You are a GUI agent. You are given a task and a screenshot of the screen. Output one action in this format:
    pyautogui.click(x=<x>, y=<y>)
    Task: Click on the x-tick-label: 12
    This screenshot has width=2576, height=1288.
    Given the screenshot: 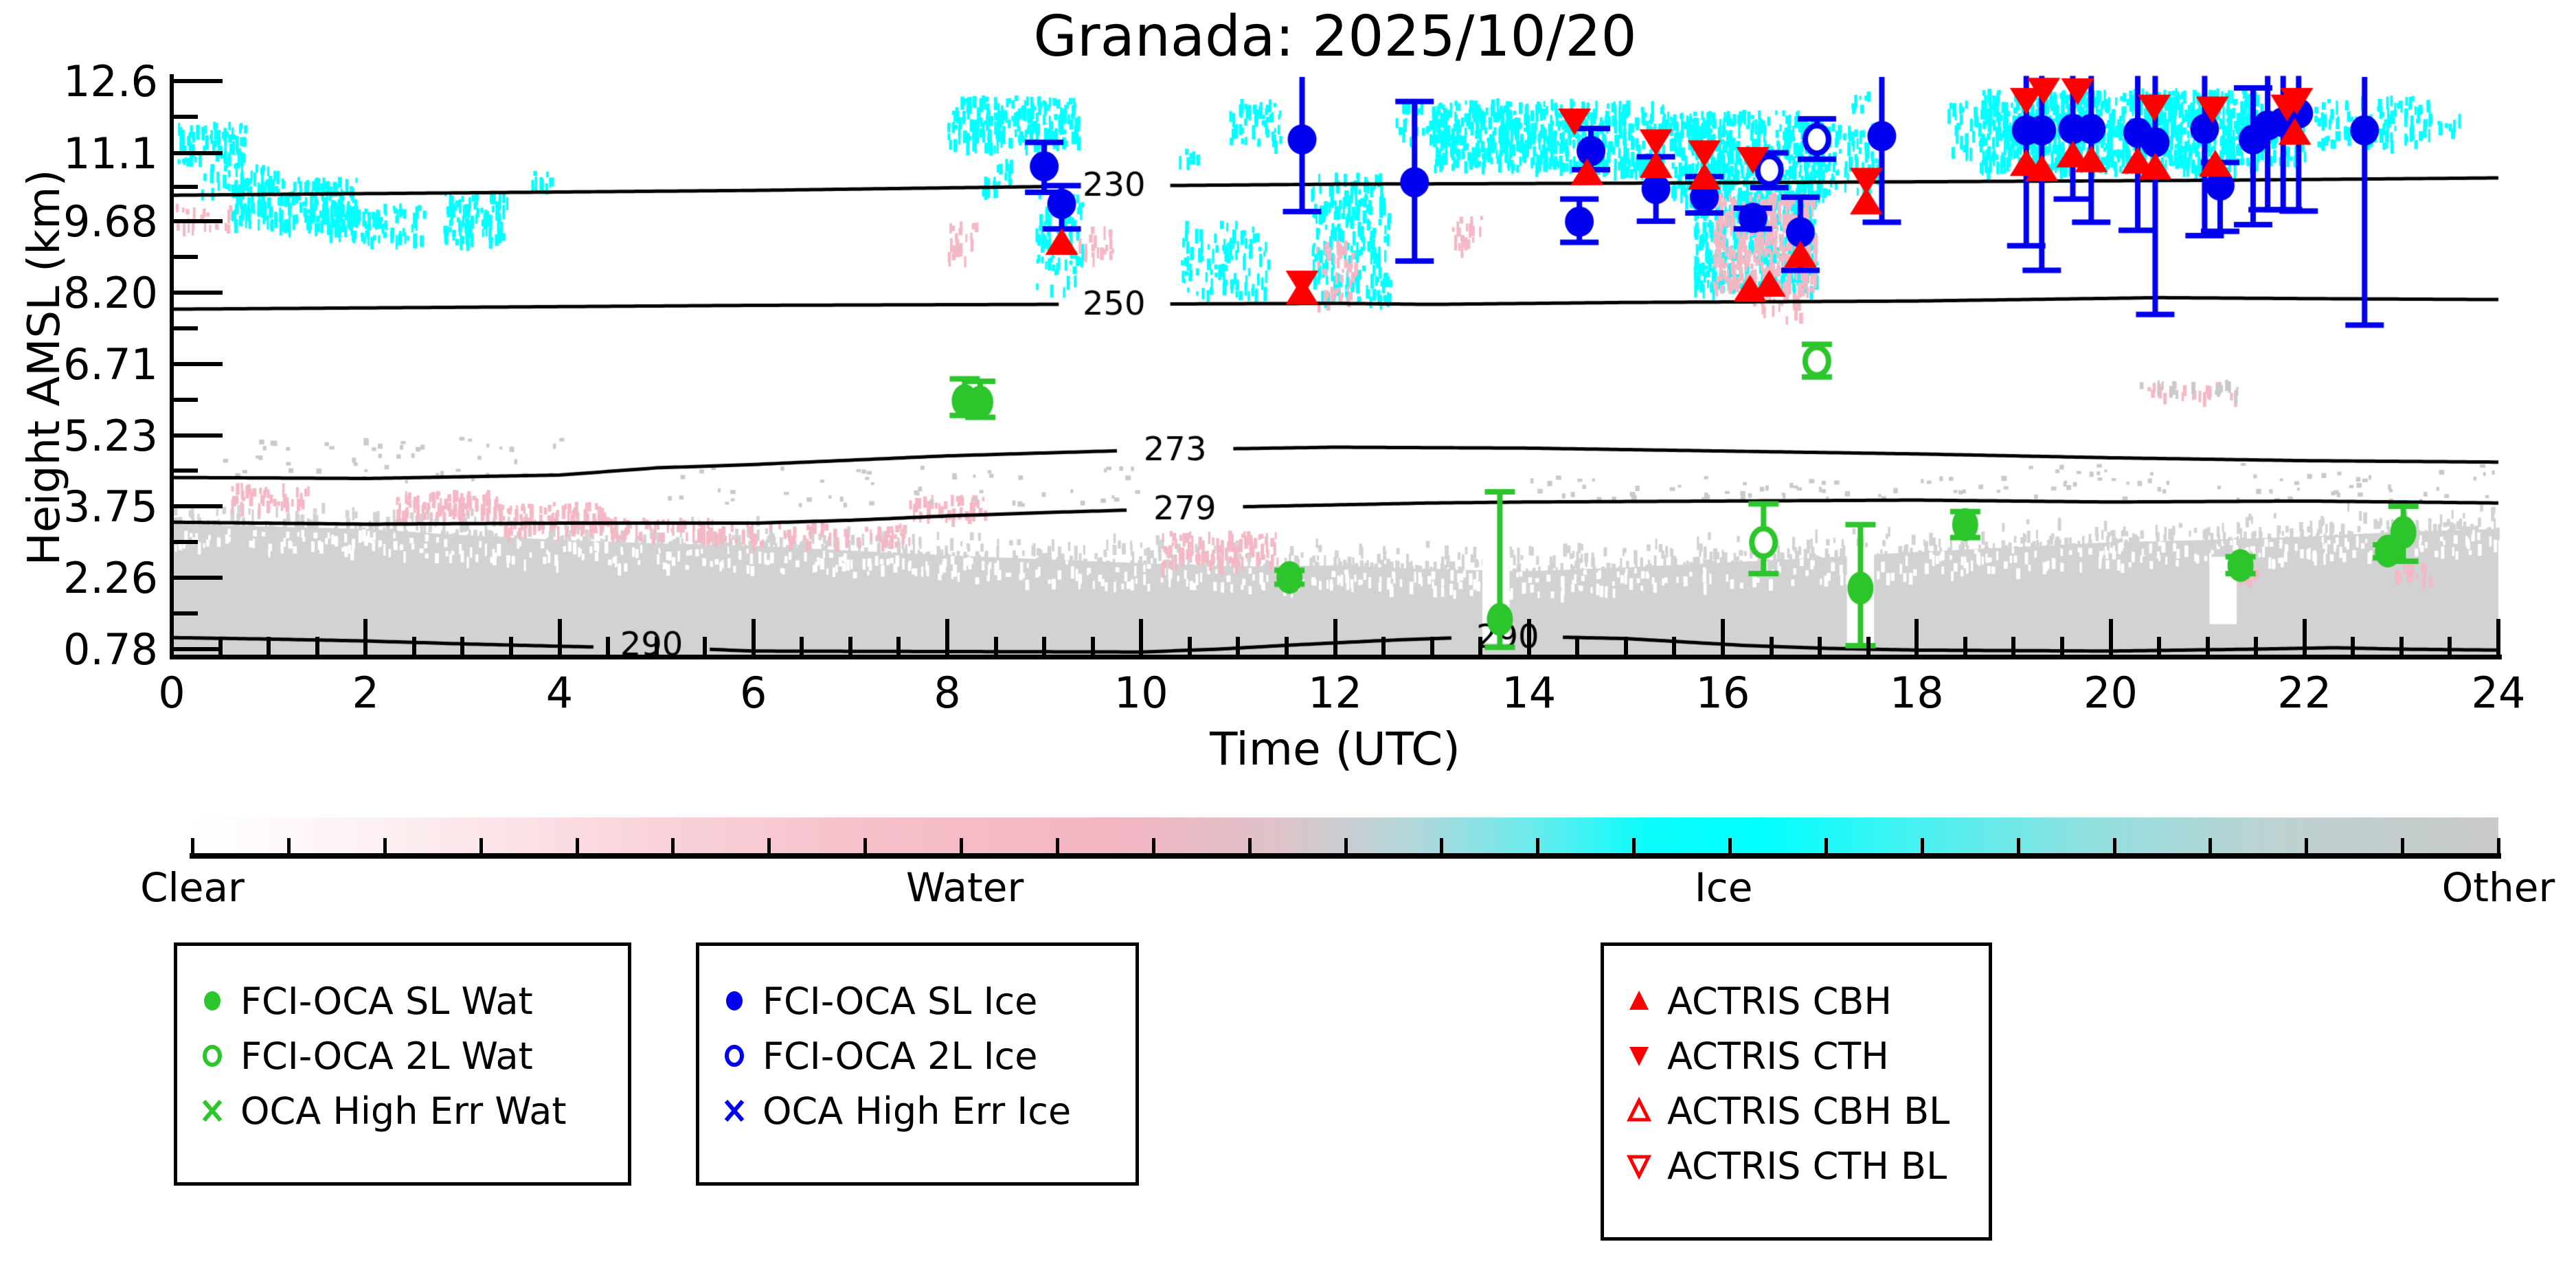 What is the action you would take?
    pyautogui.click(x=1335, y=693)
    